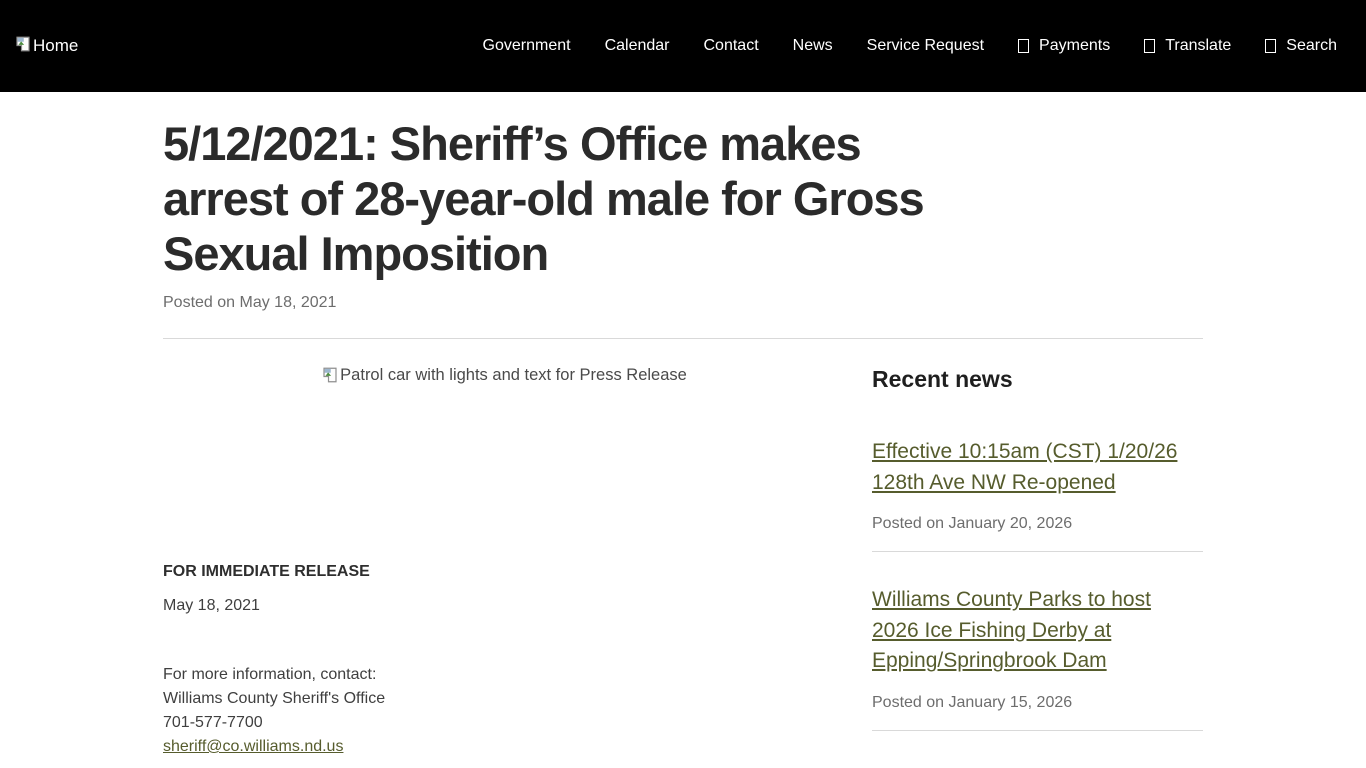 The image size is (1366, 768). I want to click on nav-item-payments: Payments, so click(1064, 46).